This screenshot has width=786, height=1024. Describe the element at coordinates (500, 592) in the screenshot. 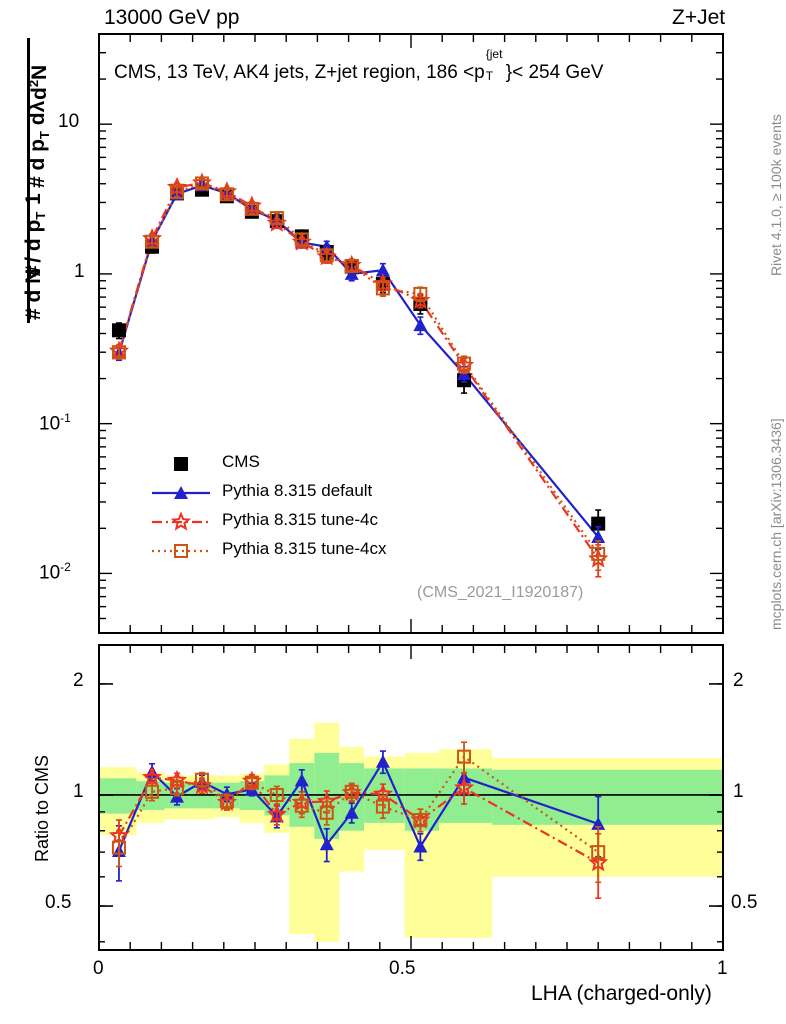

I see `watermark-label: (CMS_2021_I1920187)` at that location.